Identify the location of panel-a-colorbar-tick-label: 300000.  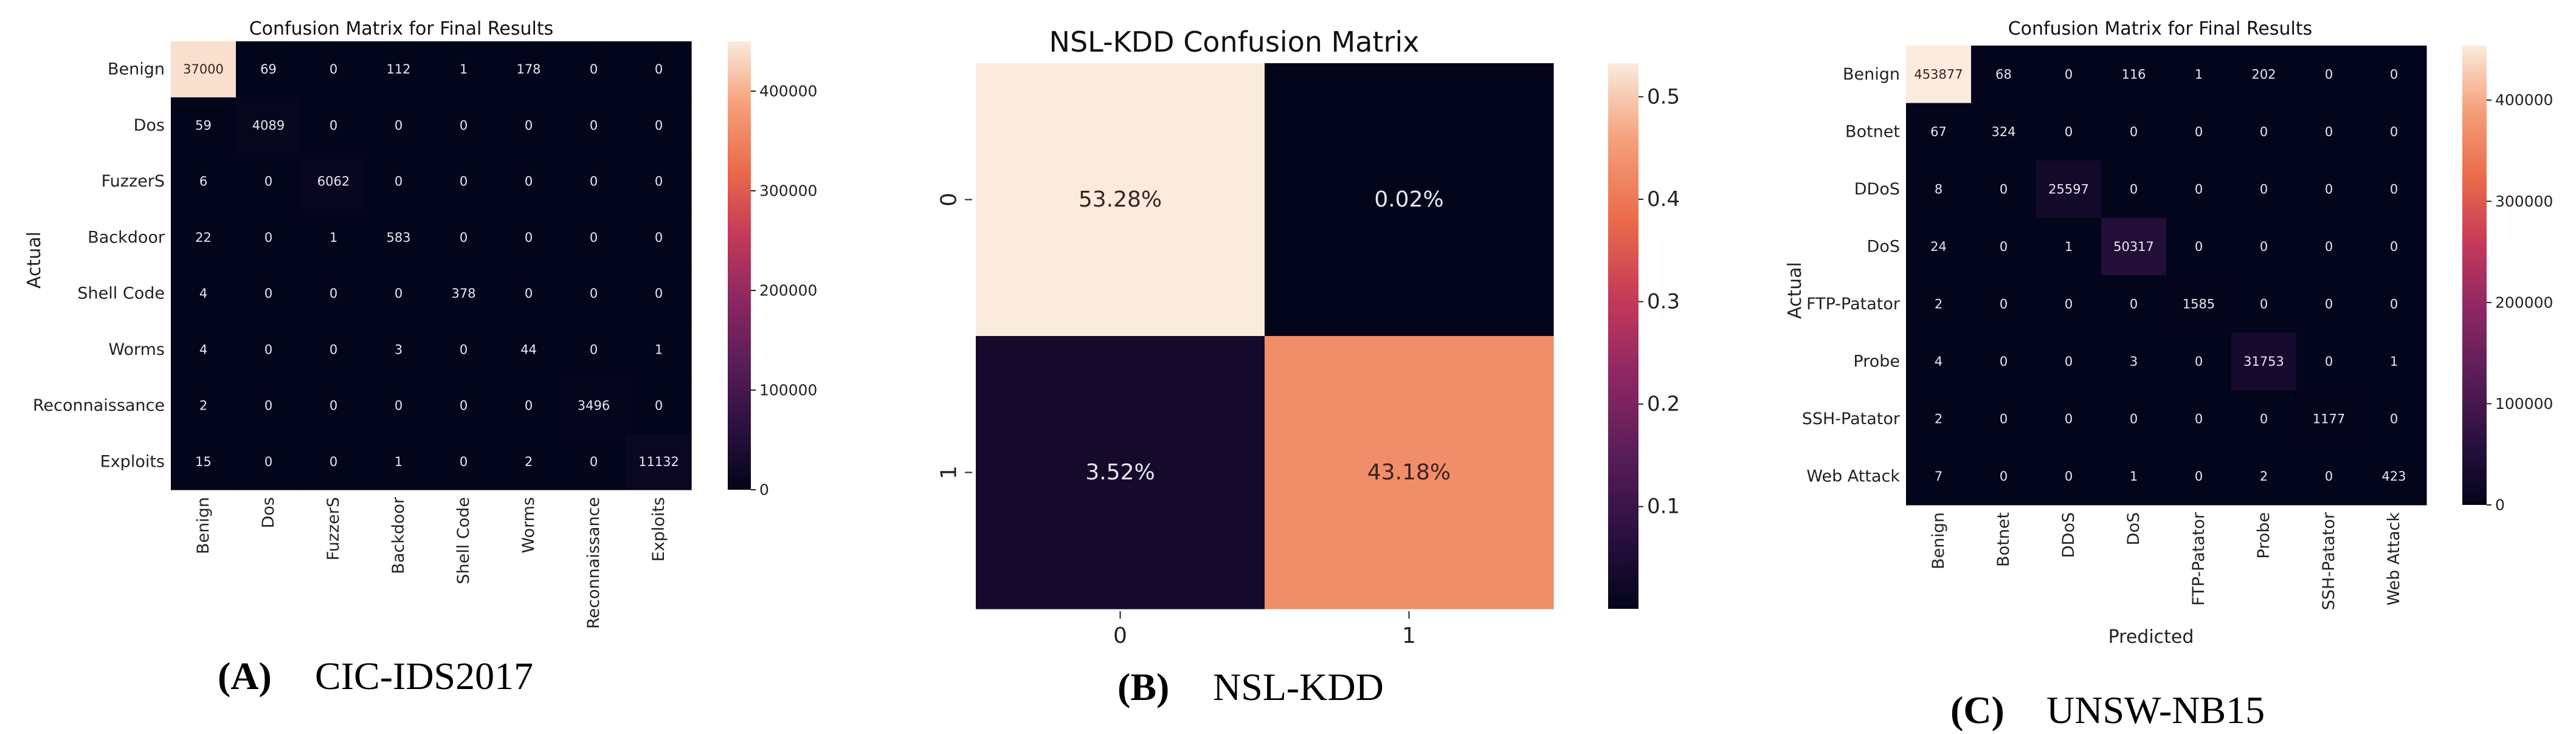
(788, 191).